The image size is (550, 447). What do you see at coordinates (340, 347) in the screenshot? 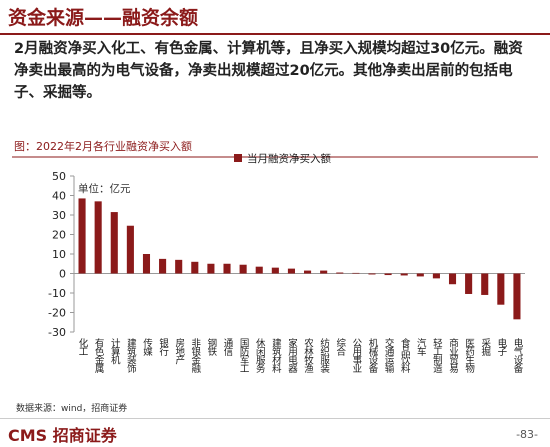
I see `x-tick-label: 综合` at bounding box center [340, 347].